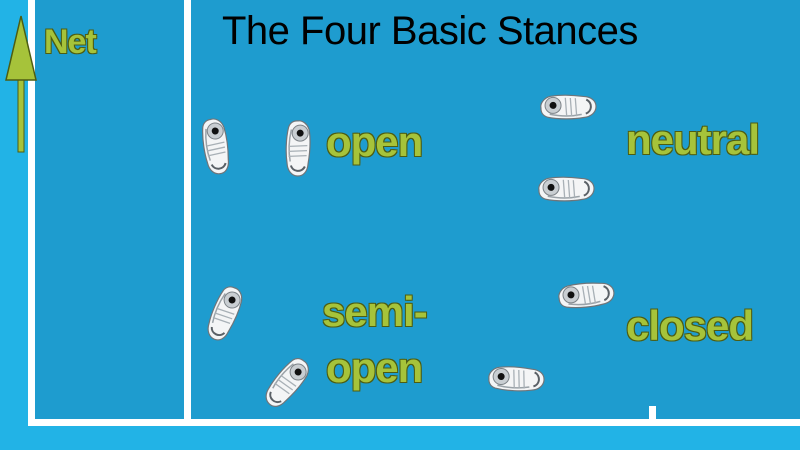  Describe the element at coordinates (375, 311) in the screenshot. I see `semi-open-stance-label-line1: semi-` at that location.